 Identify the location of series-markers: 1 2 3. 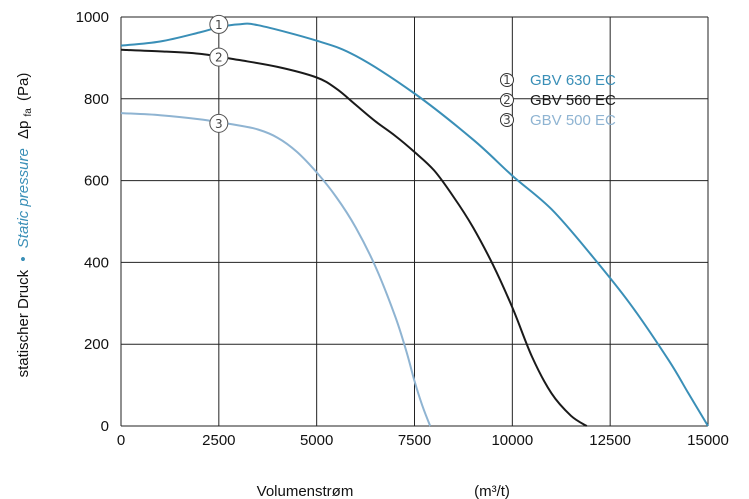
(219, 73).